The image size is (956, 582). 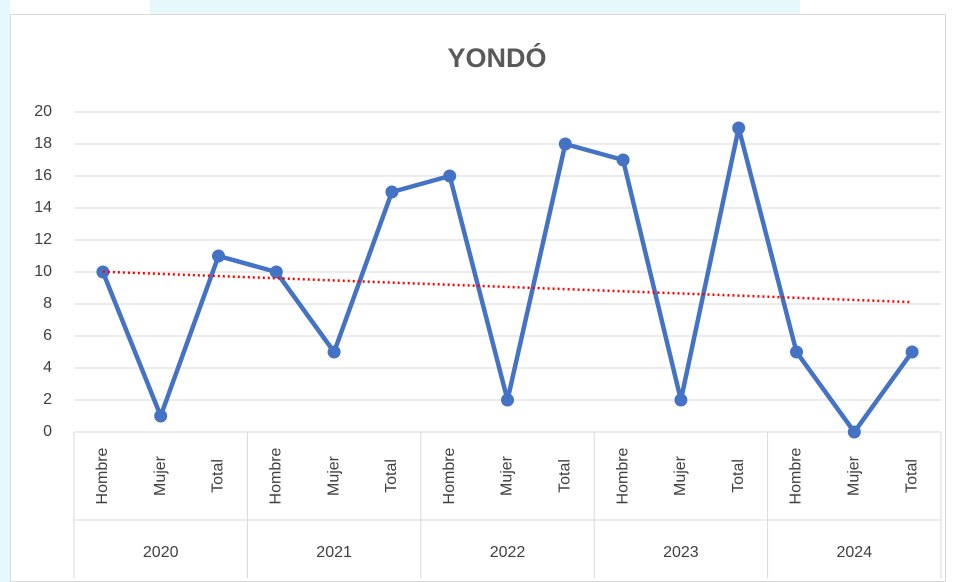 What do you see at coordinates (43, 207) in the screenshot?
I see `y-tick-label: 14` at bounding box center [43, 207].